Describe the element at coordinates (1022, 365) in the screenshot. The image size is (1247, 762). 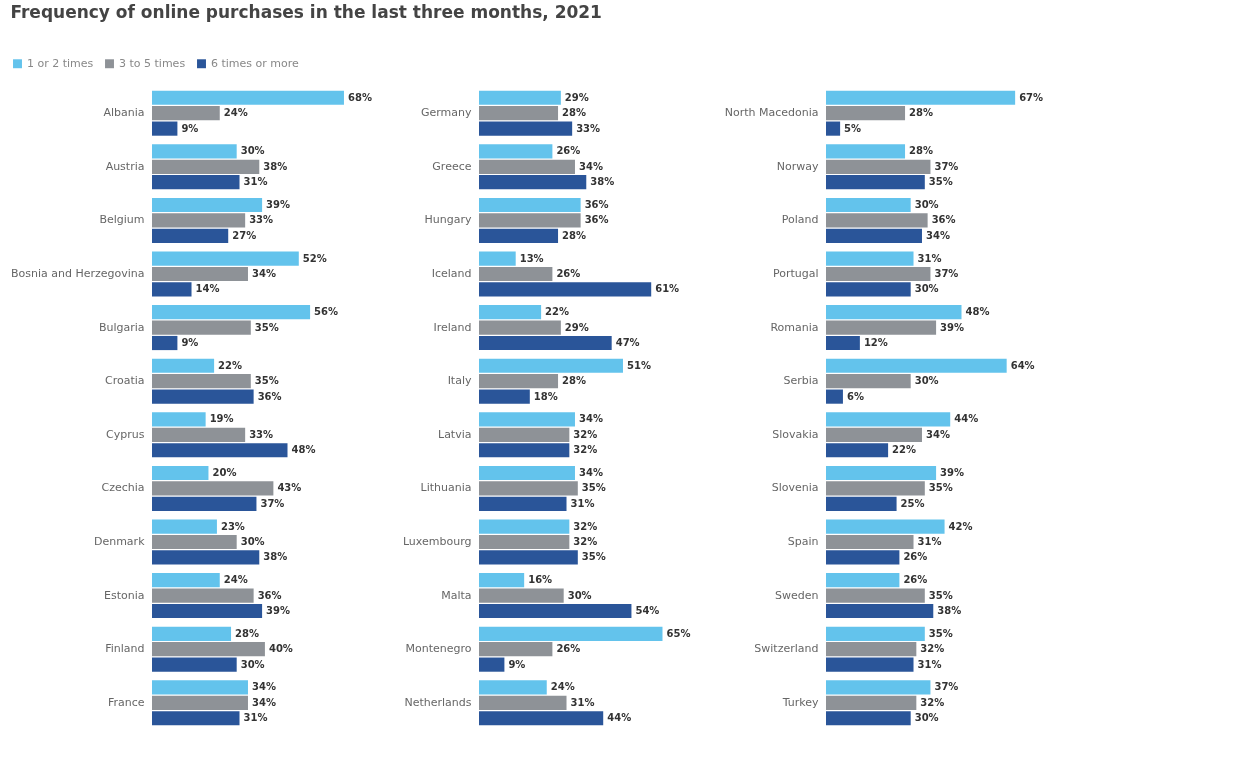
I see `data-label: 64%` at that location.